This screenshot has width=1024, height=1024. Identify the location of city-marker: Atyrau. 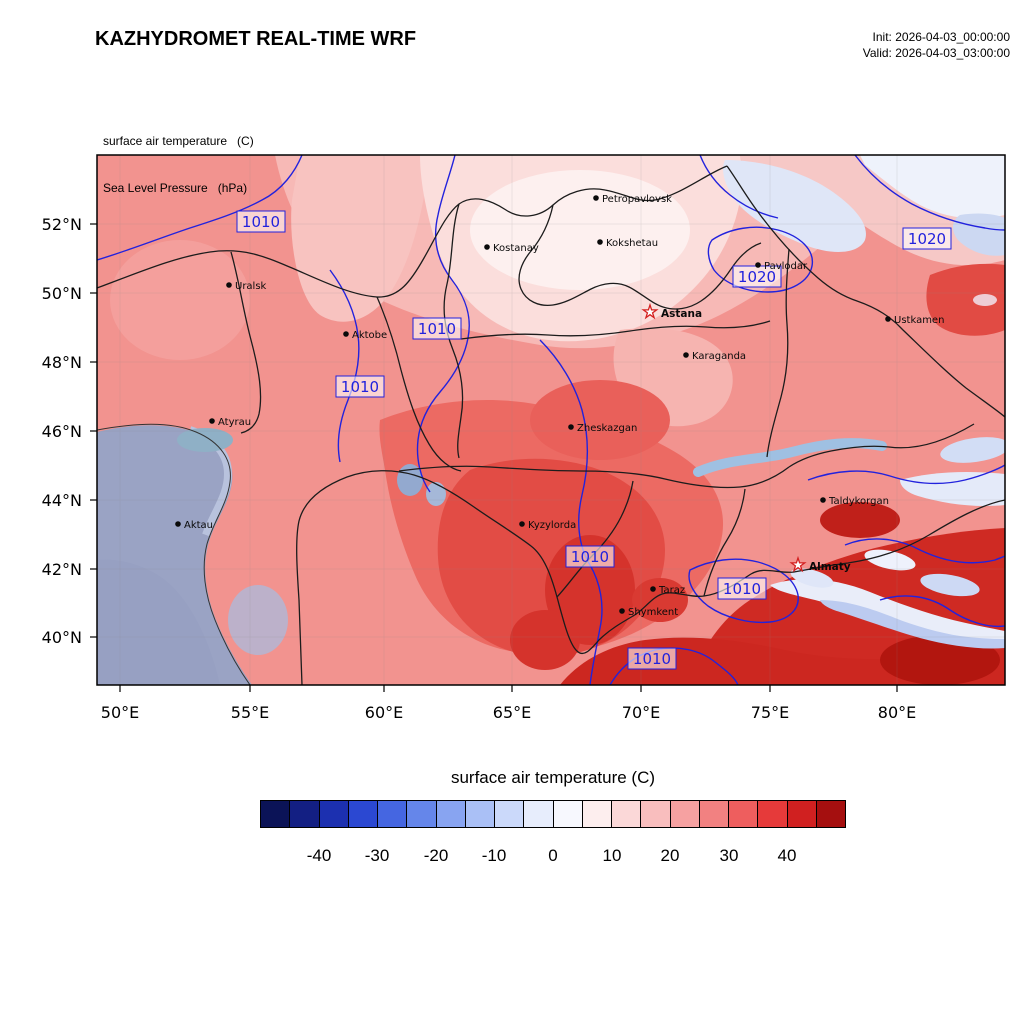
(230, 422).